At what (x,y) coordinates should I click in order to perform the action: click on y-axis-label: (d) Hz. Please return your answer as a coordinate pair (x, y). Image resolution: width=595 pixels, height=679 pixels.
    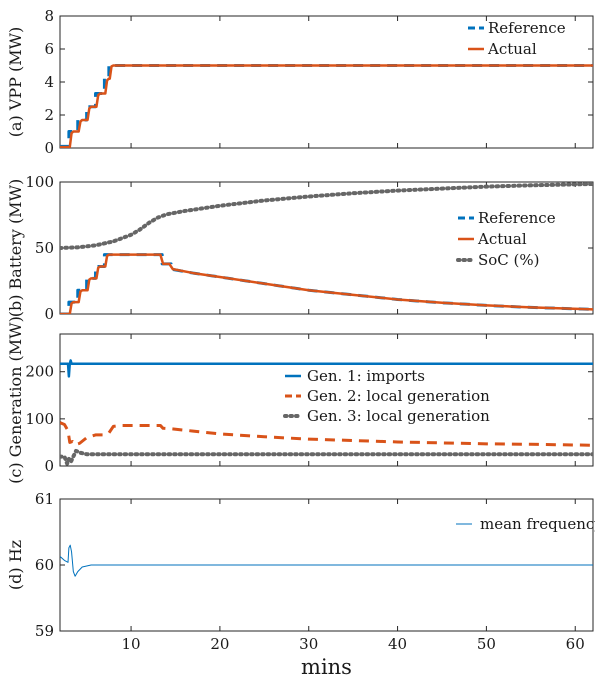
    Looking at the image, I should click on (15, 565).